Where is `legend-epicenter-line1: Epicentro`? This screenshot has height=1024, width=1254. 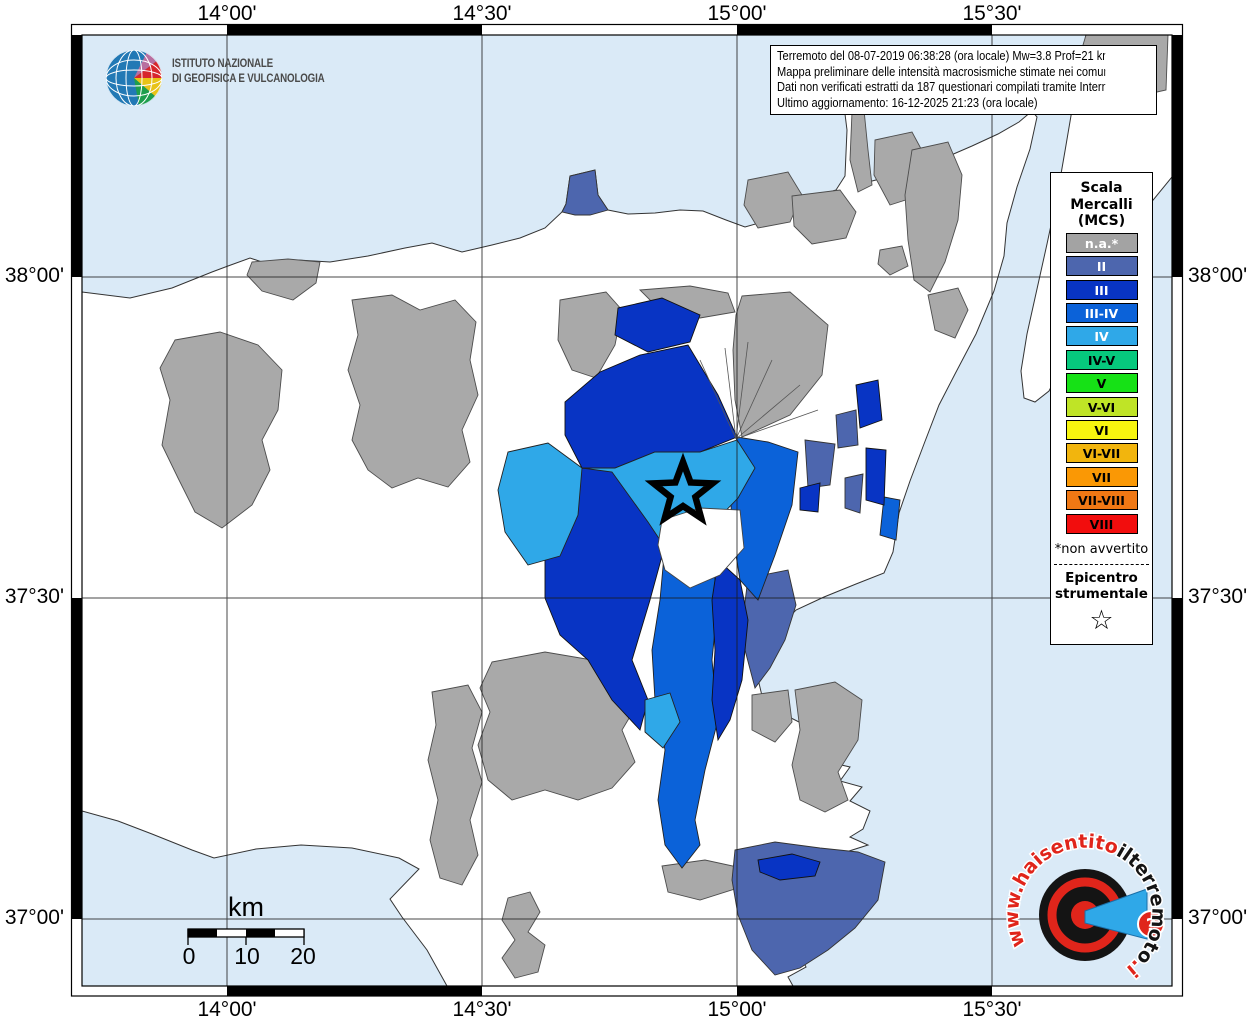 legend-epicenter-line1: Epicentro is located at coordinates (1101, 577).